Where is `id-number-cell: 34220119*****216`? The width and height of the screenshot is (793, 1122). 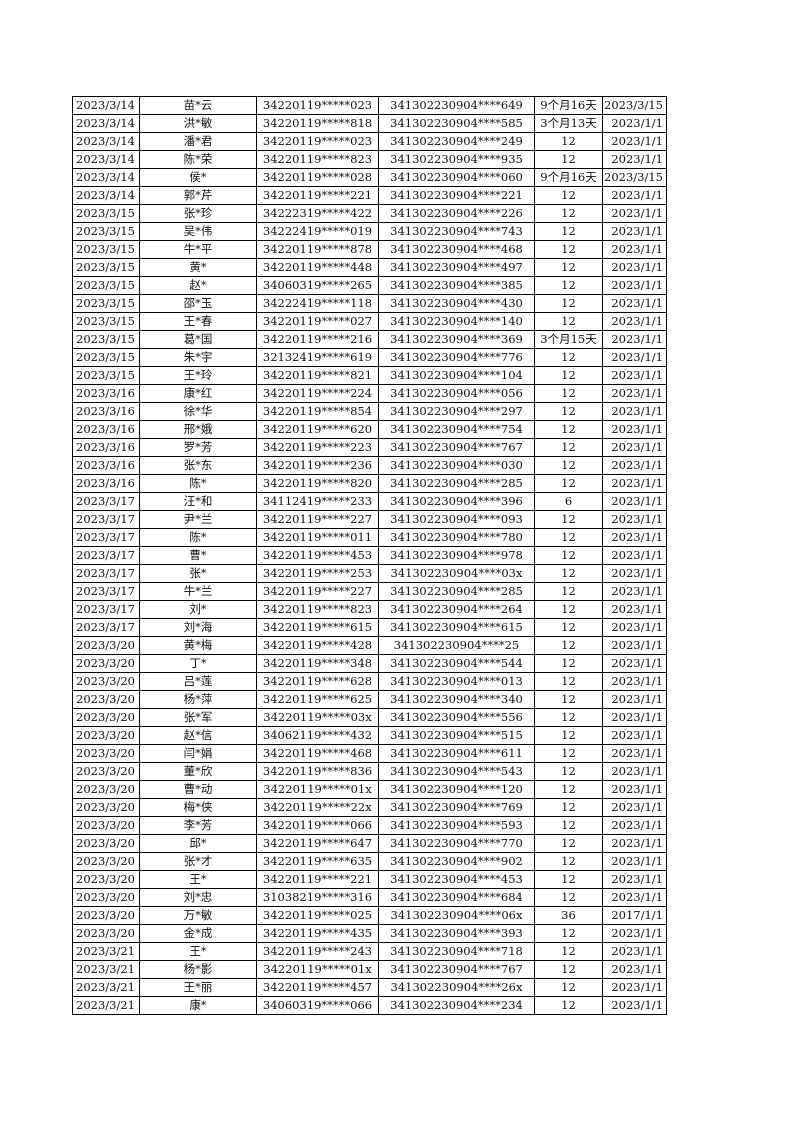
id-number-cell: 34220119*****216 is located at coordinates (317, 339).